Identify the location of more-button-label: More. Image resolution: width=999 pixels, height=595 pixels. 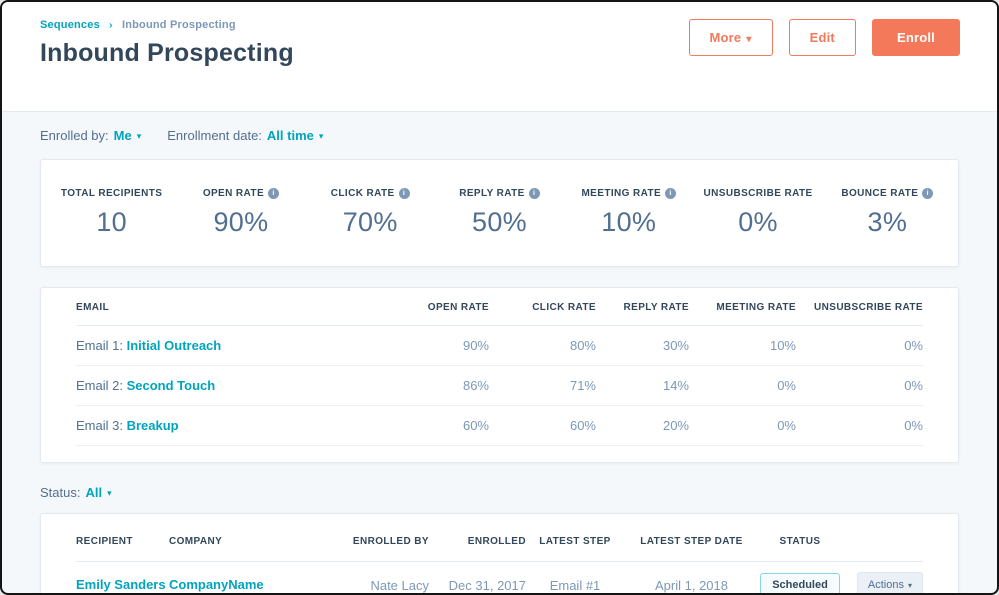
(725, 37).